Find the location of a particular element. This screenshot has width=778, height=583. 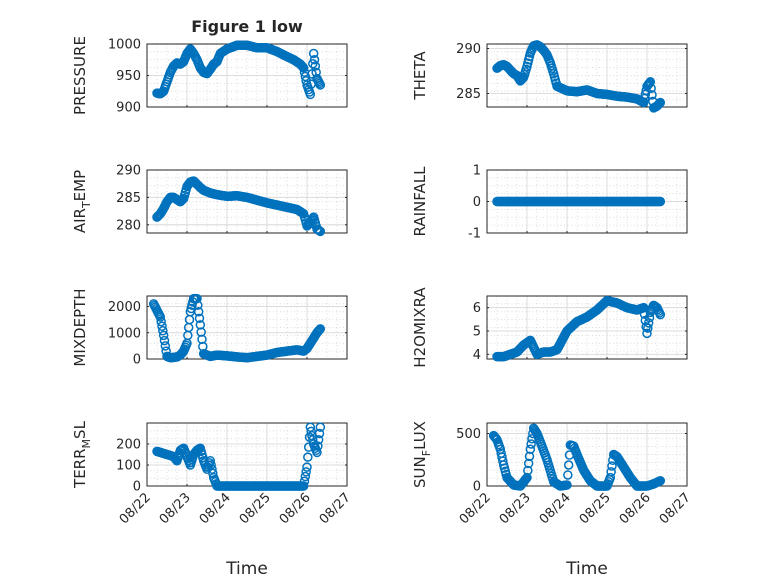

y-tick-label: -1 is located at coordinates (474, 234).